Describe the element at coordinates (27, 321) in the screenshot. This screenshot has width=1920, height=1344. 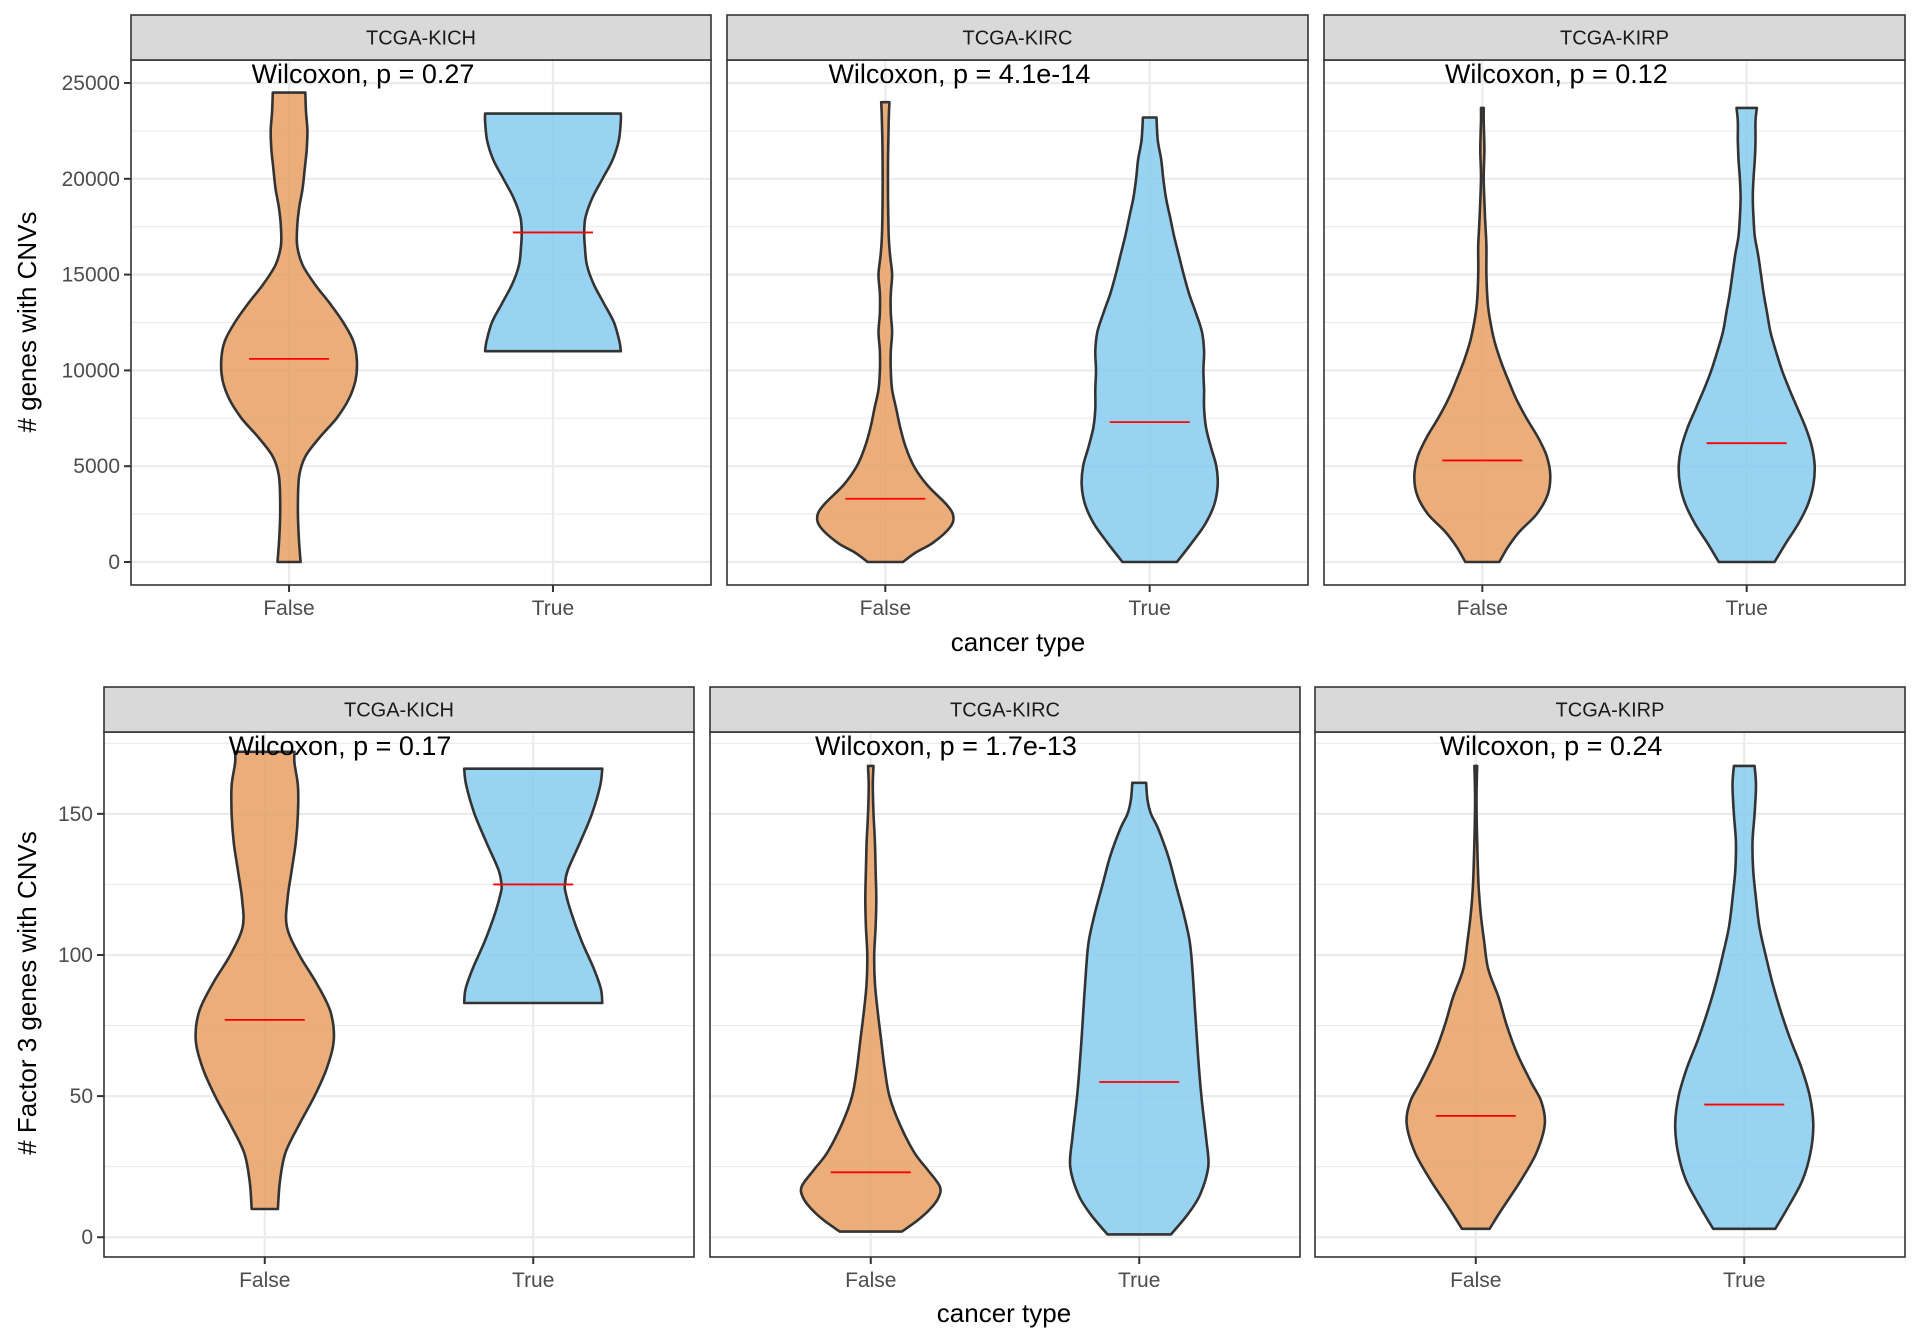
I see `top-y-axis-title: # genes with CNVs` at that location.